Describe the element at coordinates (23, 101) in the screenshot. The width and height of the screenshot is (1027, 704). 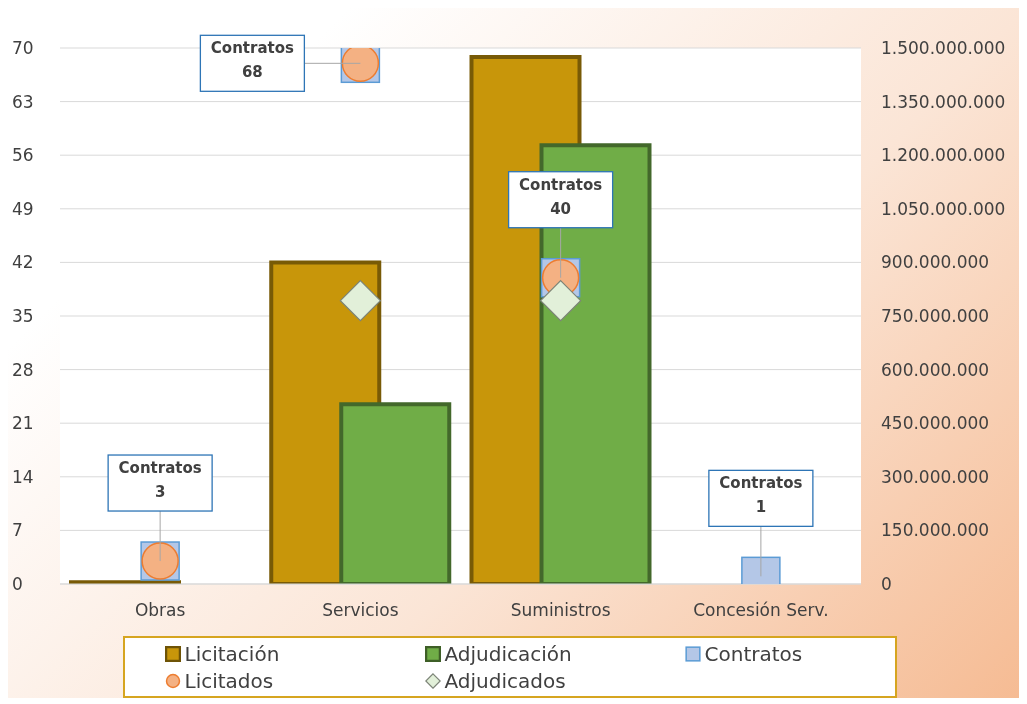
I see `y-tick-label: 63` at that location.